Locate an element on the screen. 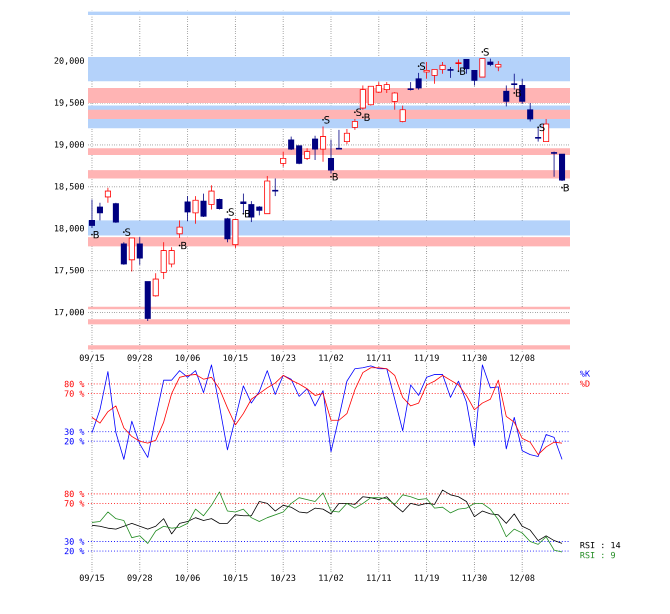 The height and width of the screenshot is (614, 670). y-tick-label: 18,000 is located at coordinates (69, 229).